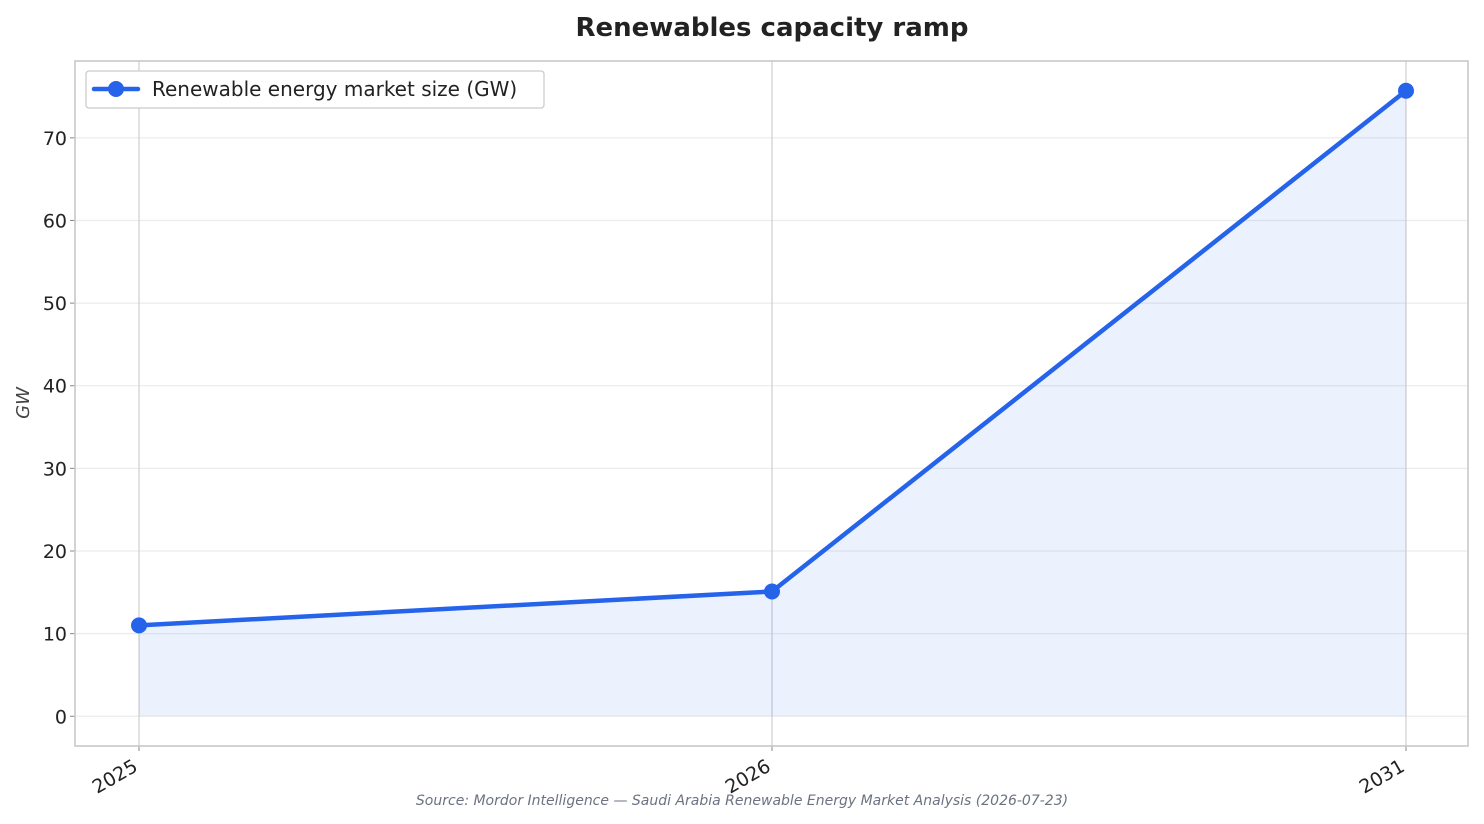 The image size is (1484, 824). What do you see at coordinates (55, 221) in the screenshot?
I see `y-tick-label: 60` at bounding box center [55, 221].